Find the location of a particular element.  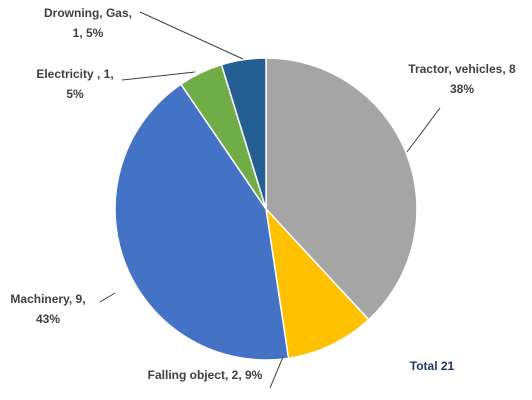

data-label: 38% is located at coordinates (462, 89).